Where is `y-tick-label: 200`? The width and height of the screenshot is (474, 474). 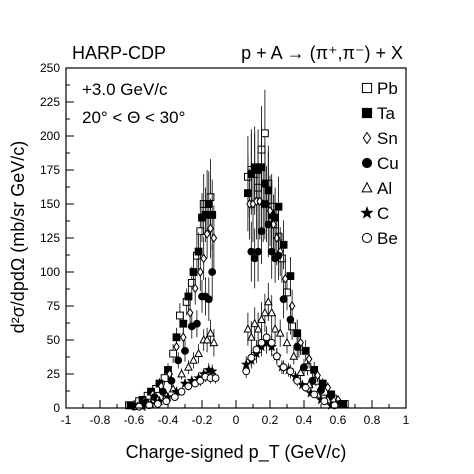
y-tick-label: 200 is located at coordinates (50, 136).